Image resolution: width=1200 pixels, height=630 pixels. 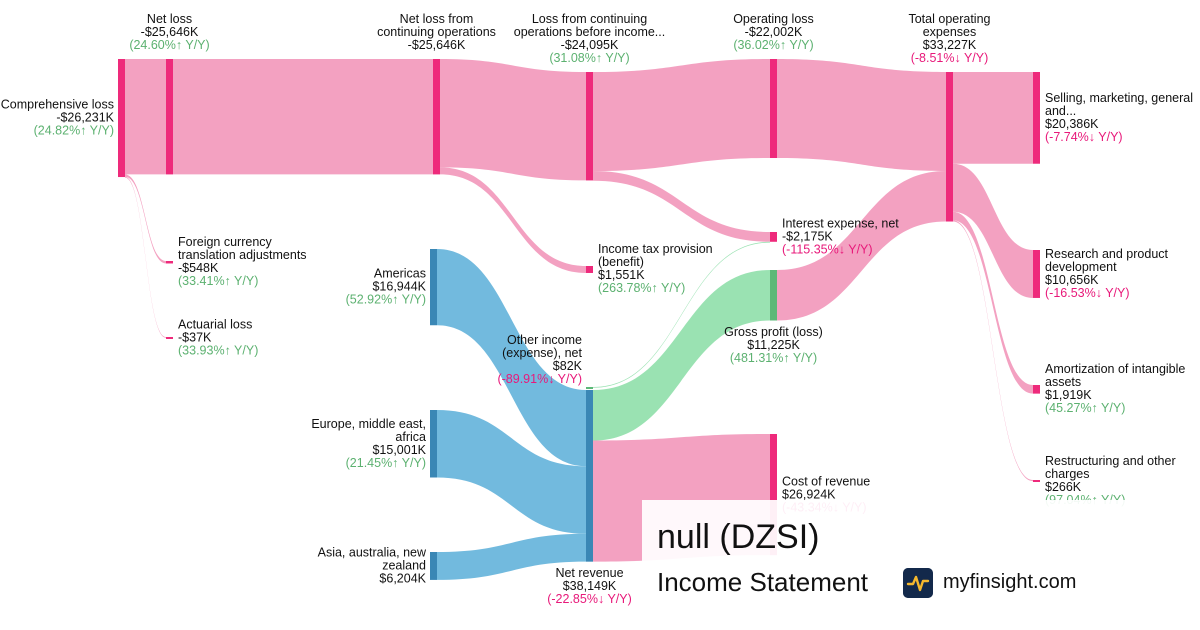 I want to click on node-value: $11,225K, so click(x=773, y=344).